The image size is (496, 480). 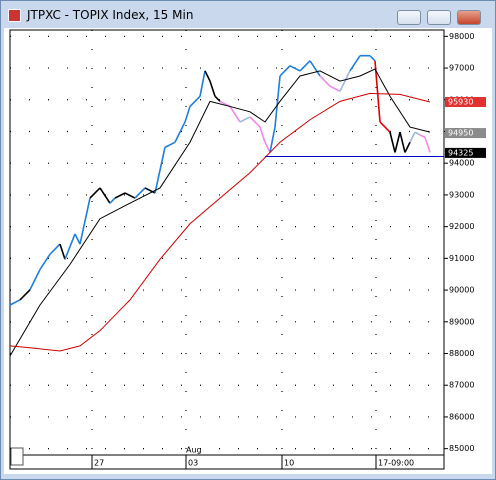 What do you see at coordinates (461, 385) in the screenshot?
I see `y-tick-label: 87000` at bounding box center [461, 385].